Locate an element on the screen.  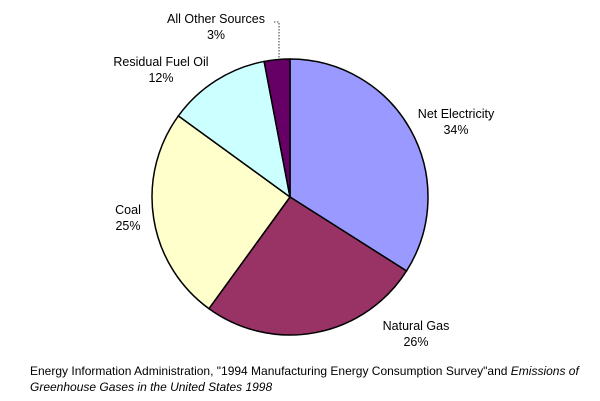
leader-line-all-other-sources is located at coordinates (277, 39).